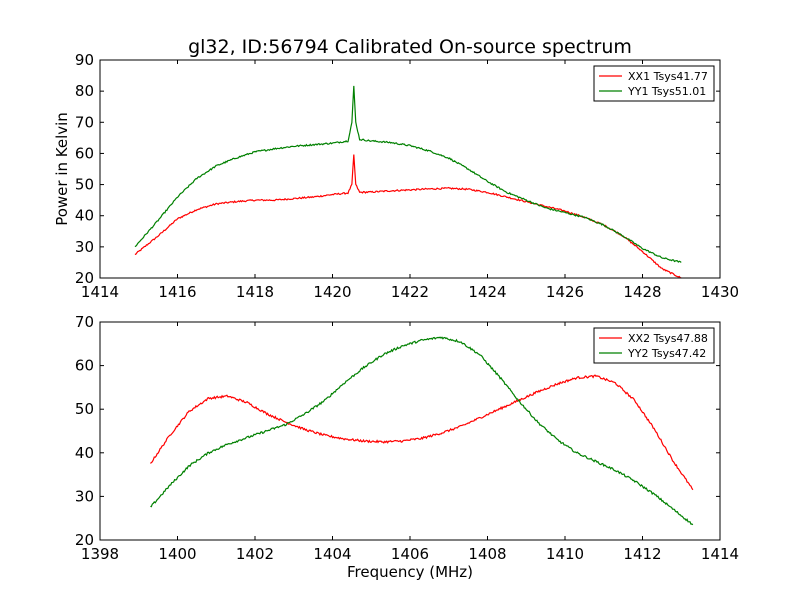 The height and width of the screenshot is (604, 800). What do you see at coordinates (100, 554) in the screenshot?
I see `x-tick-label: 1398` at bounding box center [100, 554].